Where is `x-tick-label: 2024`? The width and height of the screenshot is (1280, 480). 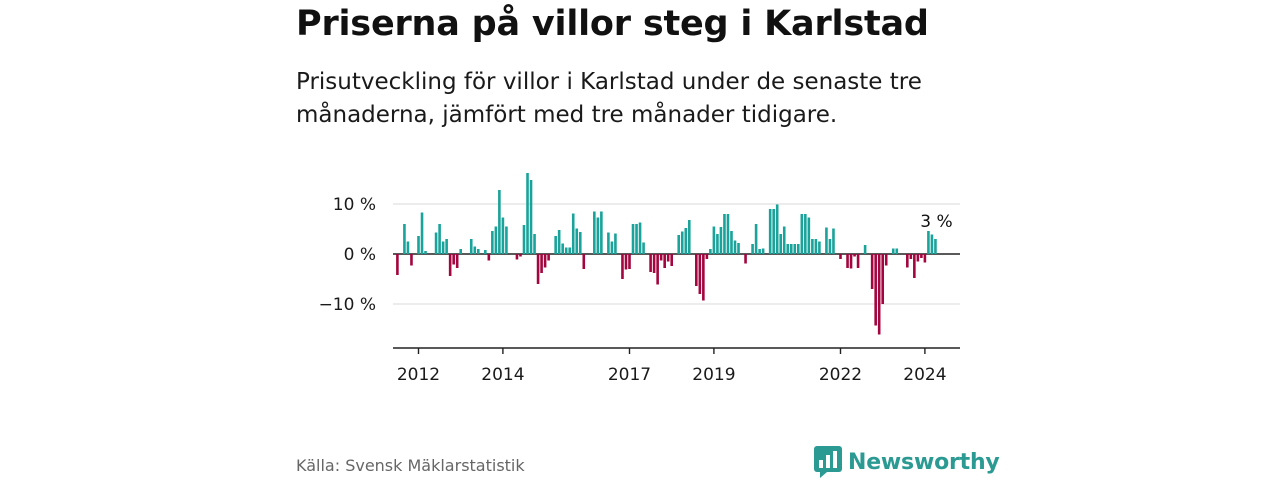
x-tick-label: 2024 is located at coordinates (924, 375).